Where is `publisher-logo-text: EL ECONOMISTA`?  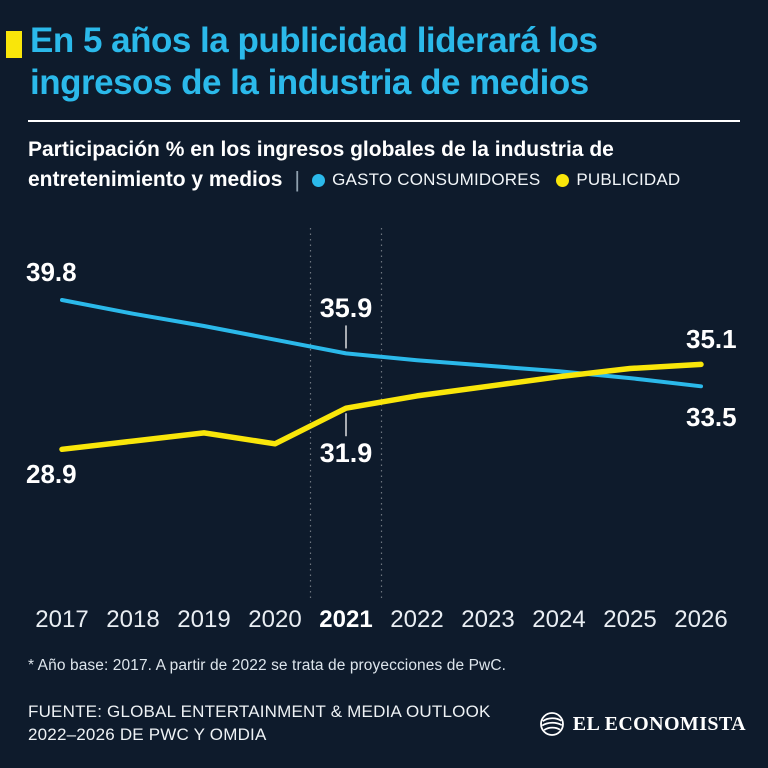 publisher-logo-text: EL ECONOMISTA is located at coordinates (659, 723).